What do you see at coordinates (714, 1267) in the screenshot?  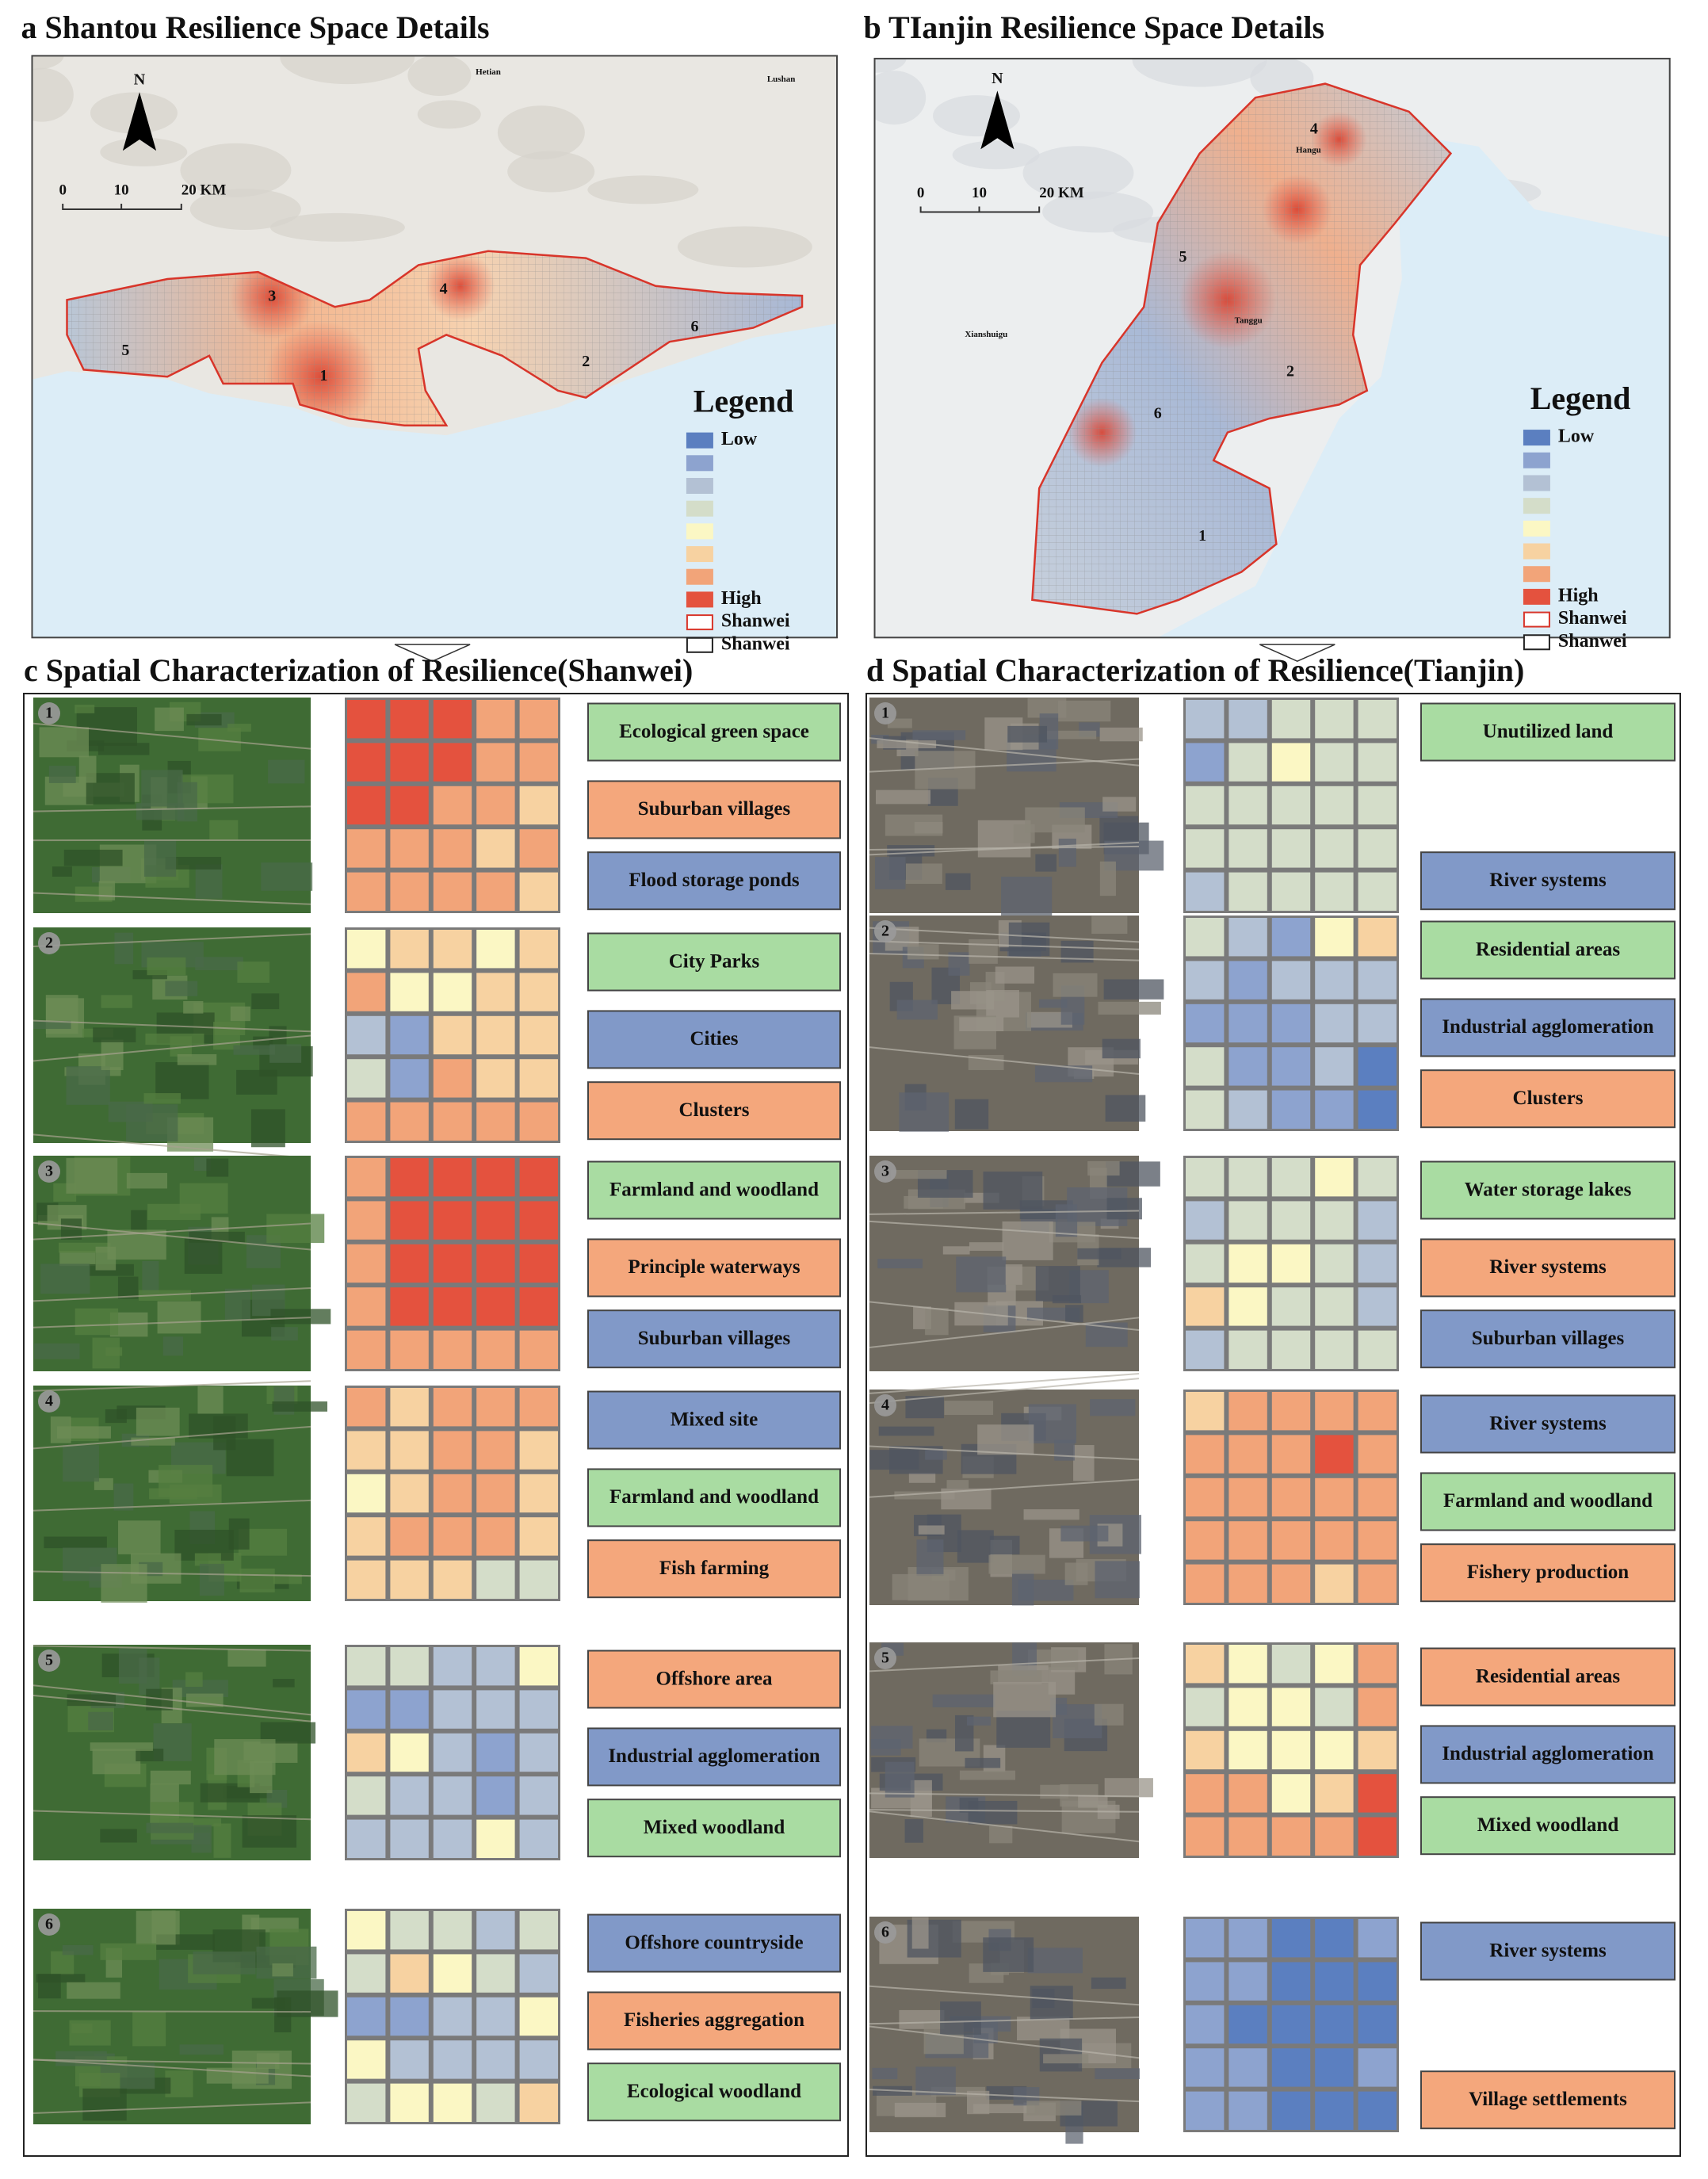 I see `label-text: Principle waterways` at bounding box center [714, 1267].